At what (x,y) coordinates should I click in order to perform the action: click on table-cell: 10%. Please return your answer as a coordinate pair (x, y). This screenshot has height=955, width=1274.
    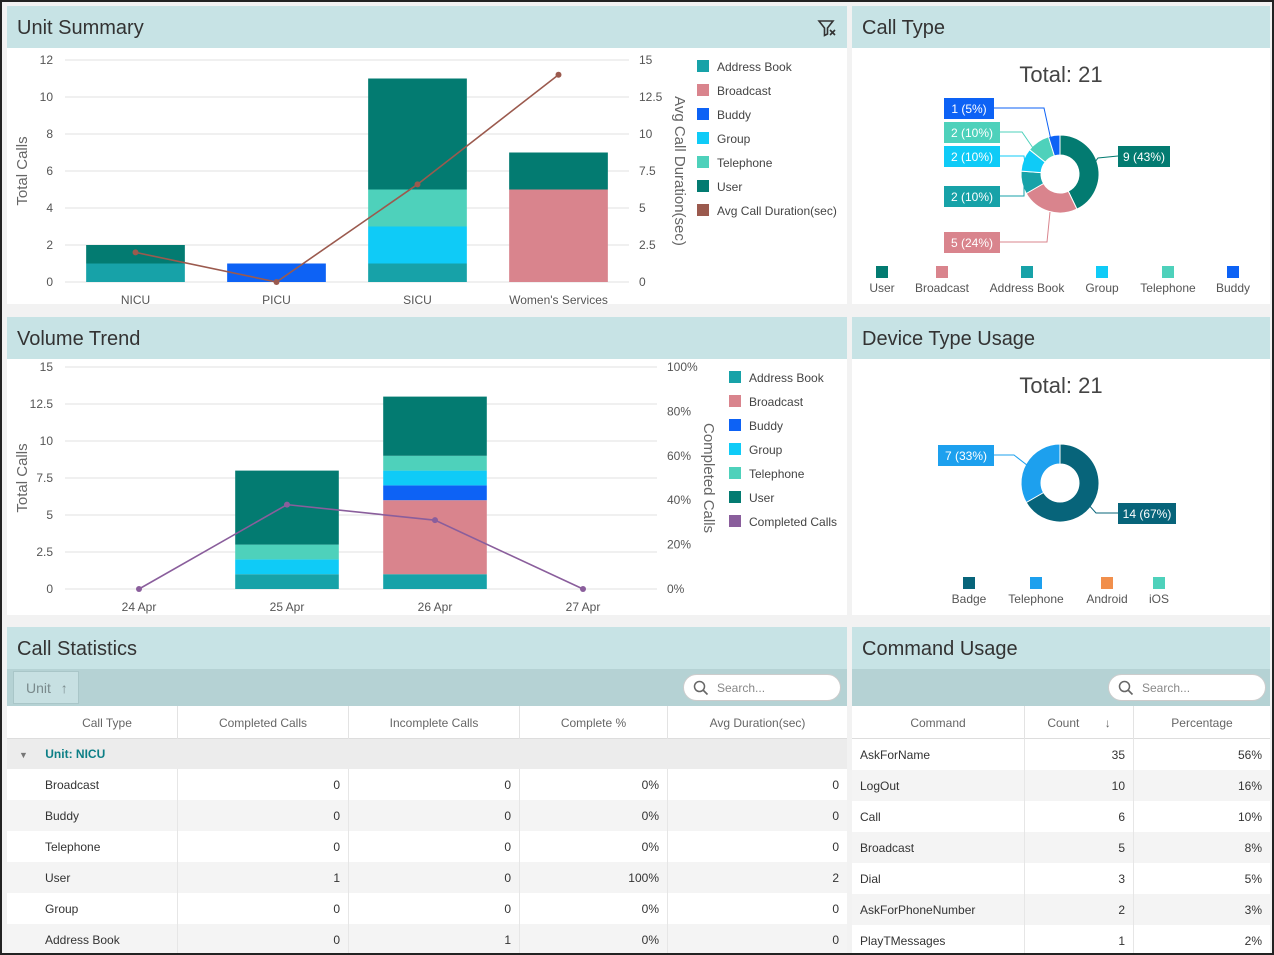
    Looking at the image, I should click on (1249, 817).